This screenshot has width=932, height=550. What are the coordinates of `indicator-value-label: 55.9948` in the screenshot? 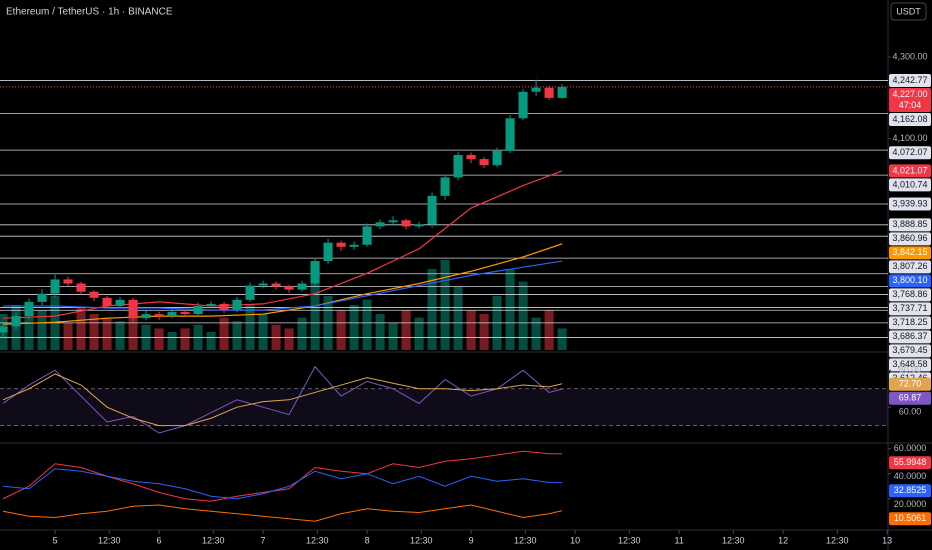 It's located at (910, 462).